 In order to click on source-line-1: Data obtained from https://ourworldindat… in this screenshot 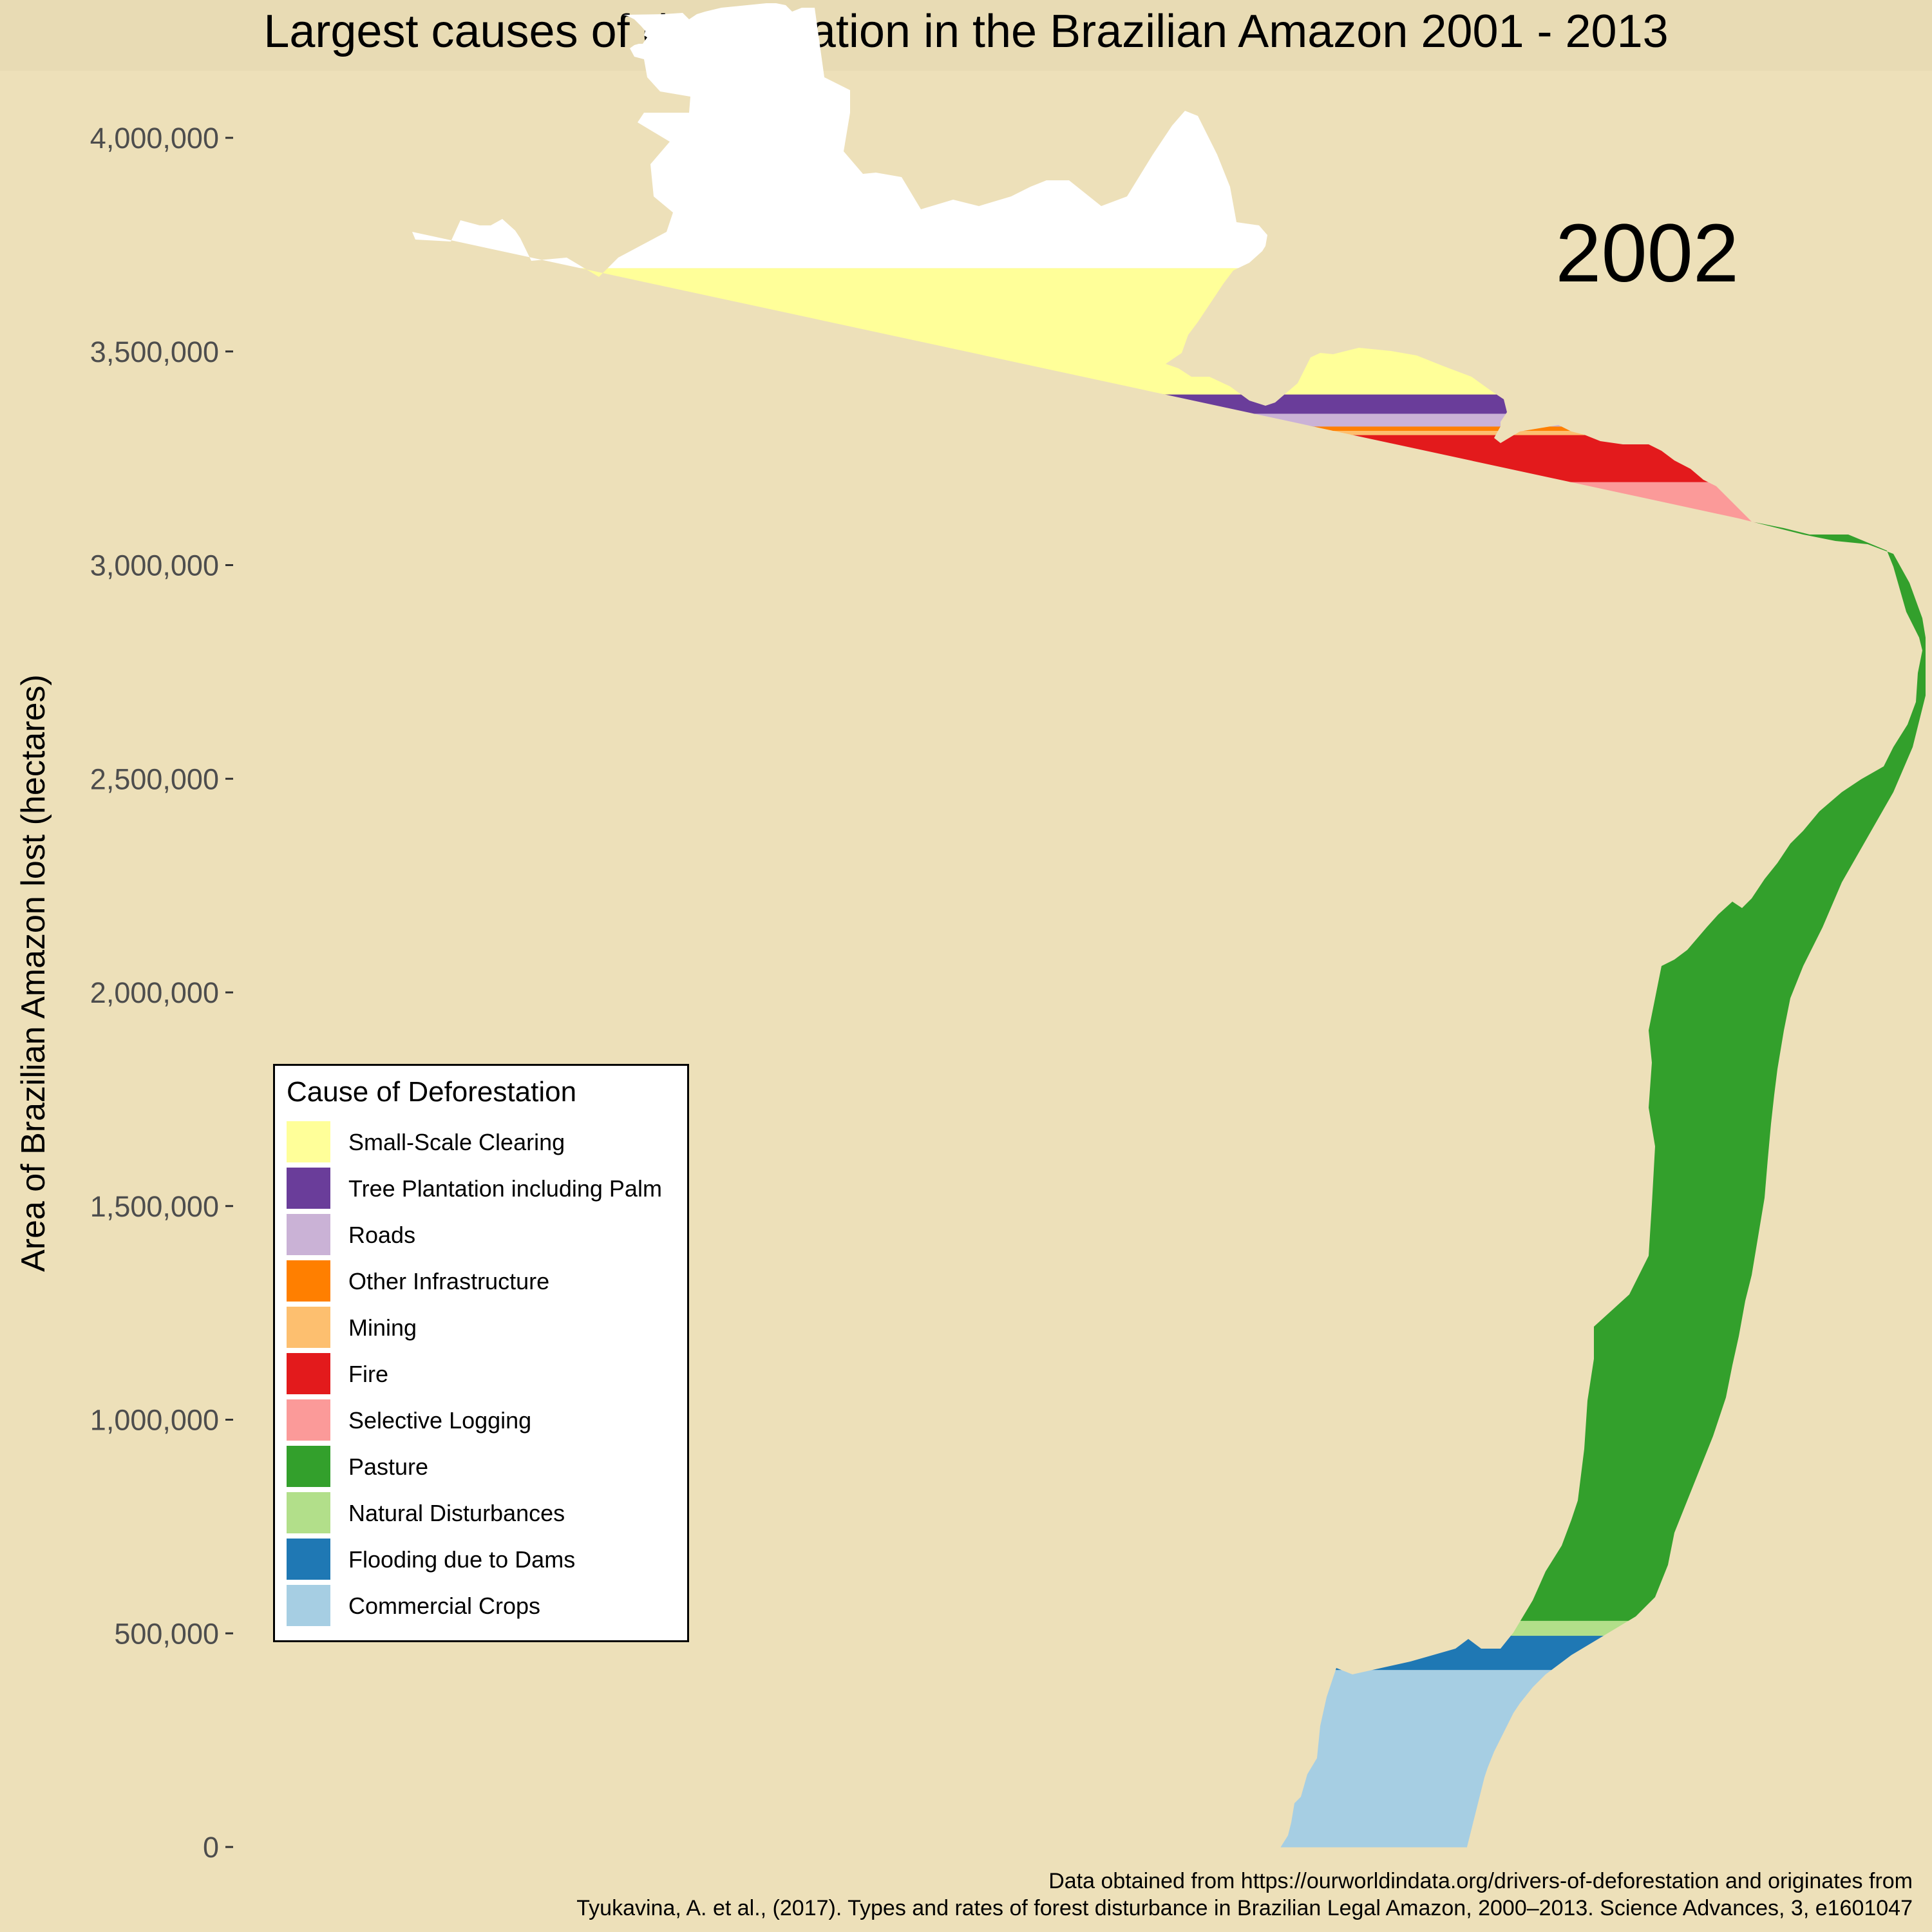, I will do `click(1481, 1881)`.